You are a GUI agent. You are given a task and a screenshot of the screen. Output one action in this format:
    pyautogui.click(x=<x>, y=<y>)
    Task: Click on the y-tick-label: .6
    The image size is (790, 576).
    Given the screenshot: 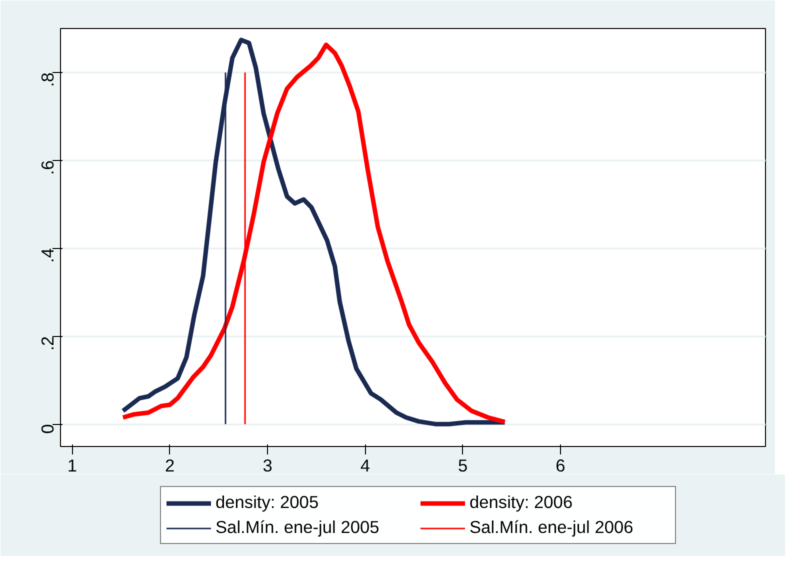 What is the action you would take?
    pyautogui.click(x=48, y=167)
    